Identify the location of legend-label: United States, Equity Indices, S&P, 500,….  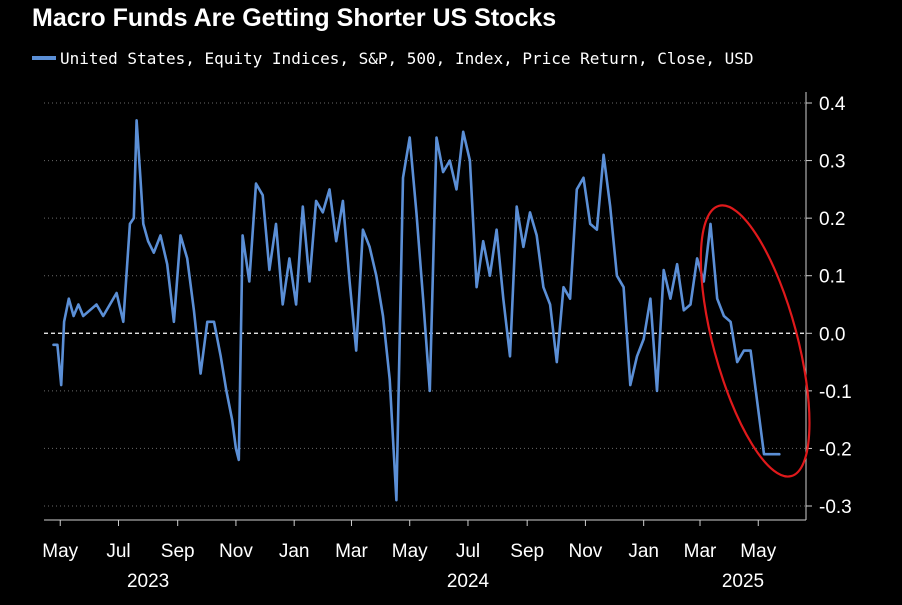
(407, 58).